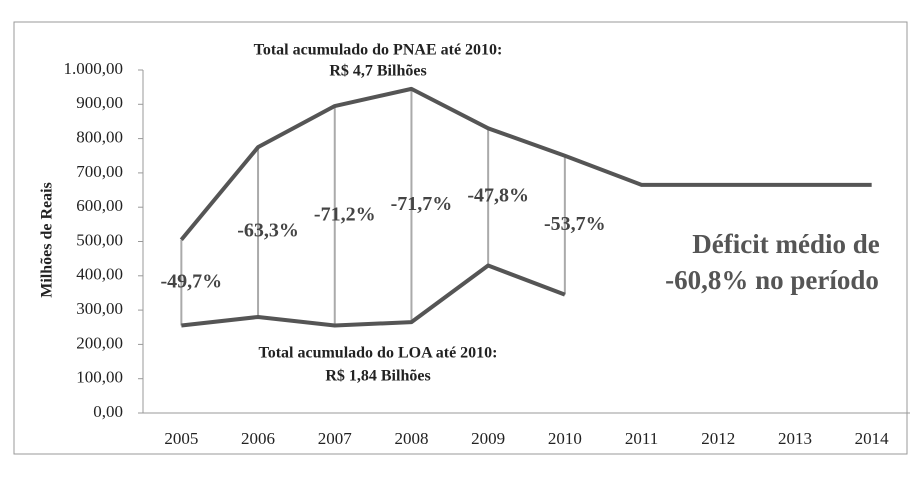  Describe the element at coordinates (99, 342) in the screenshot. I see `y-tick-label: 200,00` at that location.